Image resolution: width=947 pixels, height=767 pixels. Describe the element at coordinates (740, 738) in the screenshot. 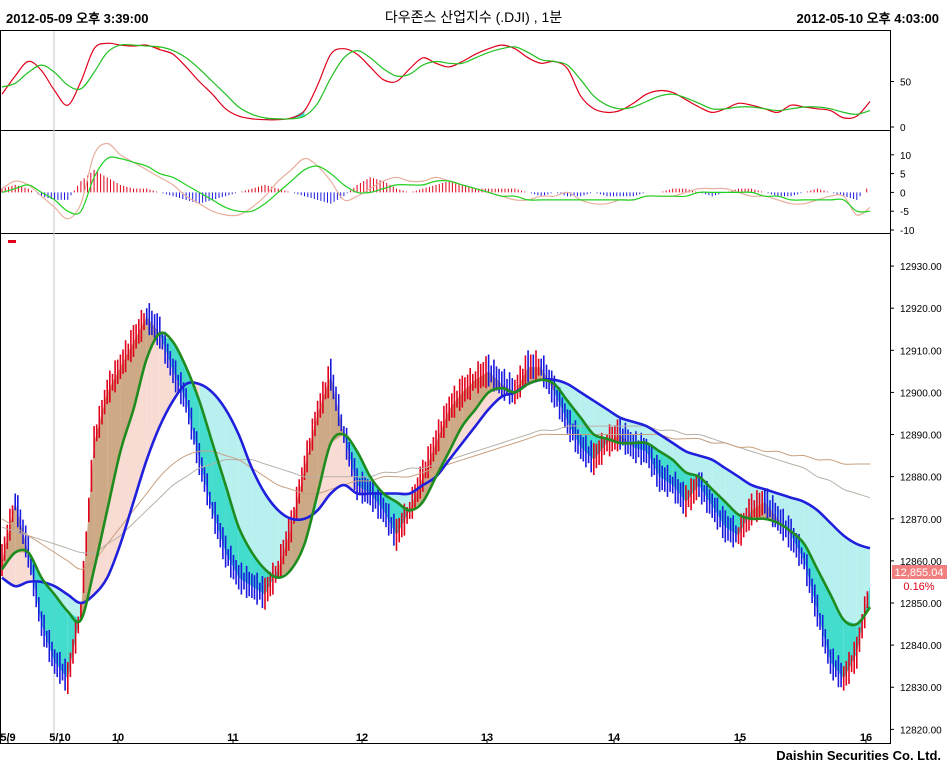

I see `time-axis-label: 15` at that location.